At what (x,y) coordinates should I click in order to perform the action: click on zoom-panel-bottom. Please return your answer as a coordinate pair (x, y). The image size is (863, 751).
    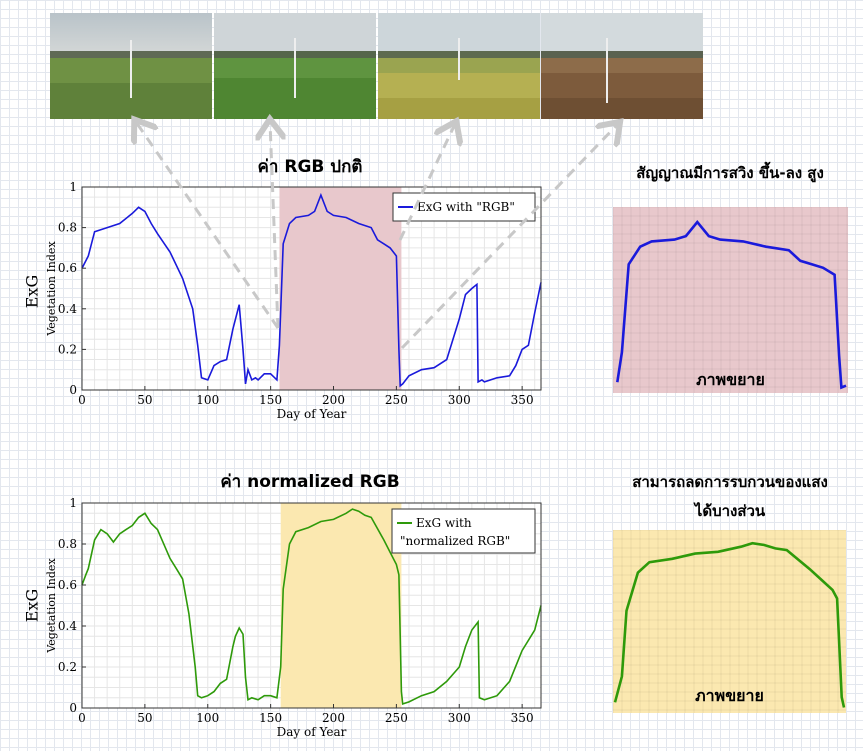
    Looking at the image, I should click on (729, 621).